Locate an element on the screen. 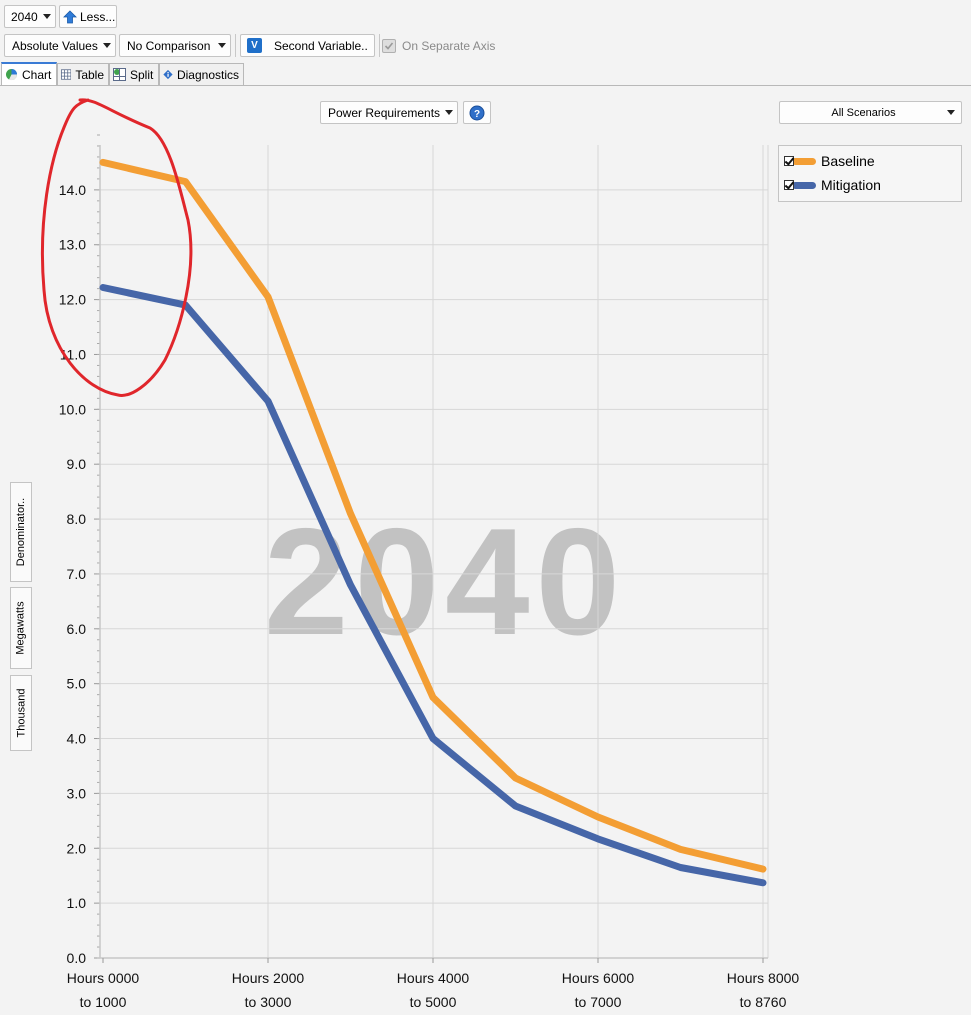 Image resolution: width=971 pixels, height=1015 pixels. tab-table: Table is located at coordinates (83, 74).